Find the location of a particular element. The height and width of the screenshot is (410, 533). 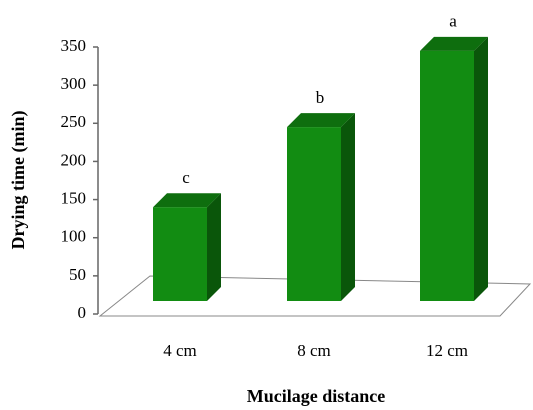

y-axis-label: Drying time (min) is located at coordinates (18, 180).